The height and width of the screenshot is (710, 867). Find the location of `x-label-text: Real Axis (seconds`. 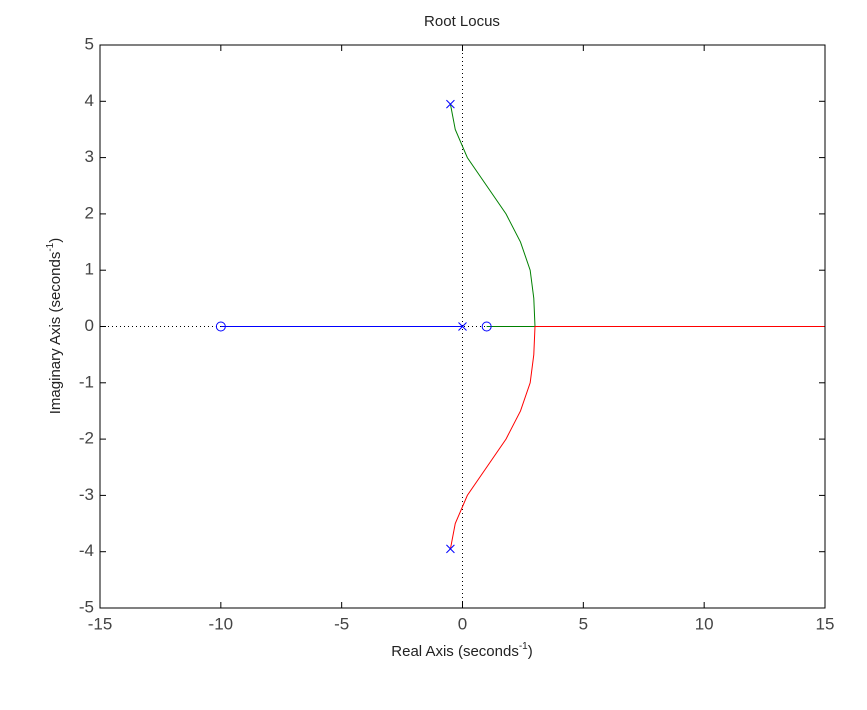

x-label-text: Real Axis (seconds is located at coordinates (455, 651).